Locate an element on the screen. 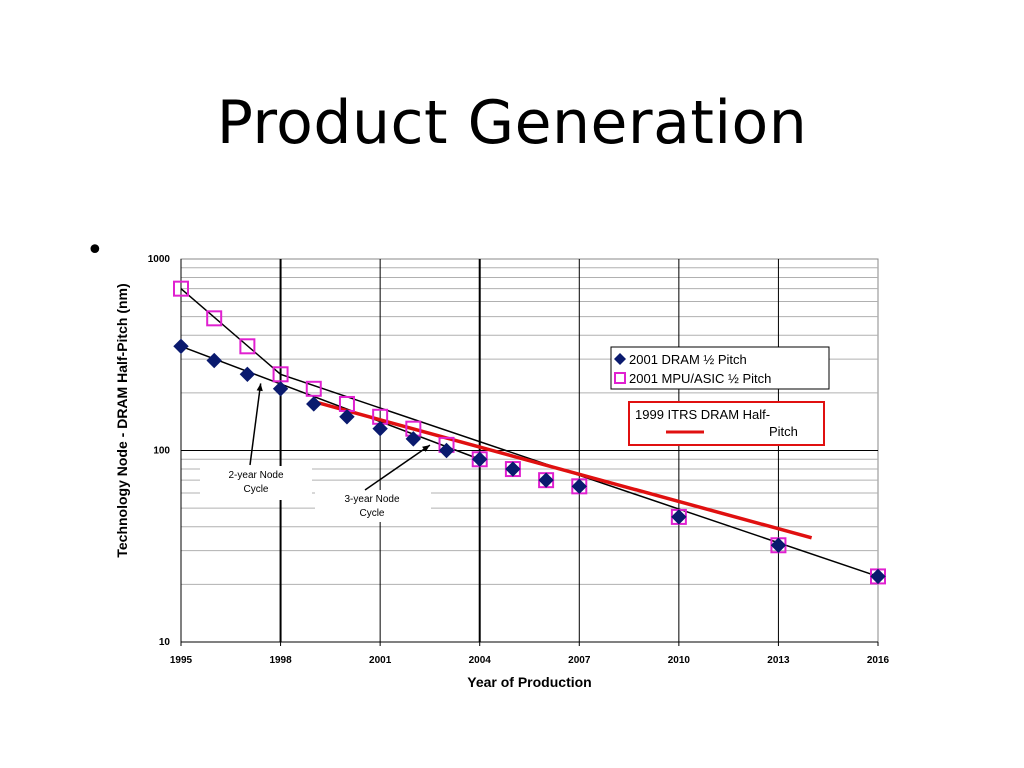  itrs-1999-line is located at coordinates (563, 469).